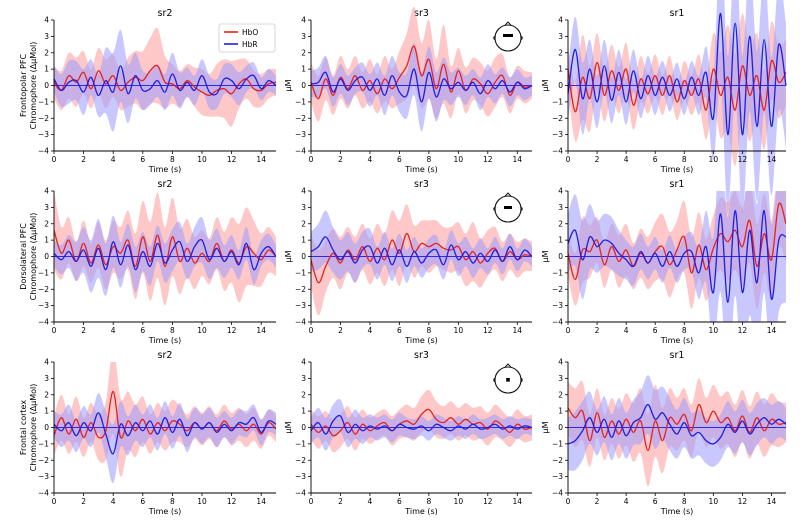 The width and height of the screenshot is (810, 525). What do you see at coordinates (261, 501) in the screenshot?
I see `x-tick-label: 14` at bounding box center [261, 501].